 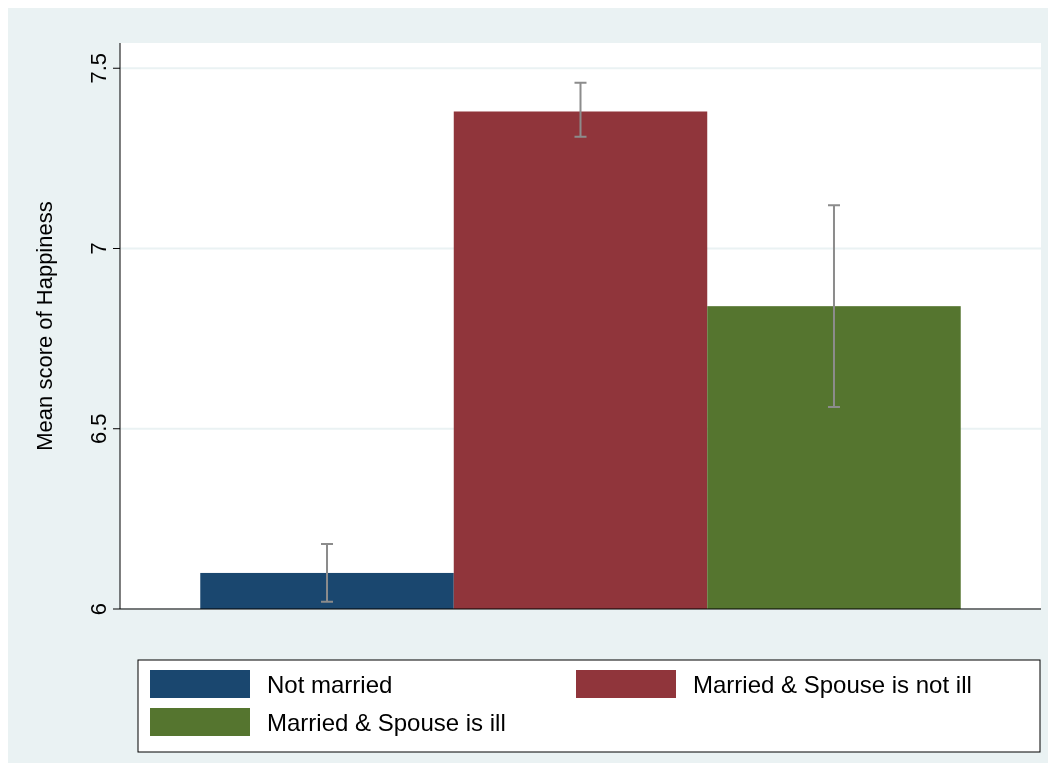 What do you see at coordinates (98, 68) in the screenshot?
I see `y-tick-label: 7.5` at bounding box center [98, 68].